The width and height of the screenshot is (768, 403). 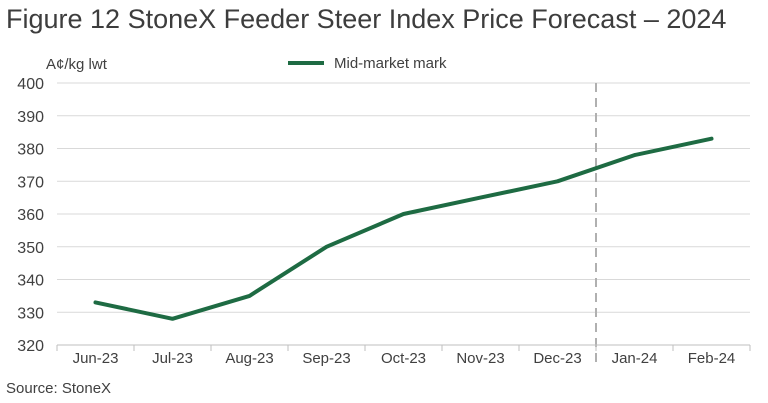 I want to click on legend: Mid-market mark, so click(x=367, y=63).